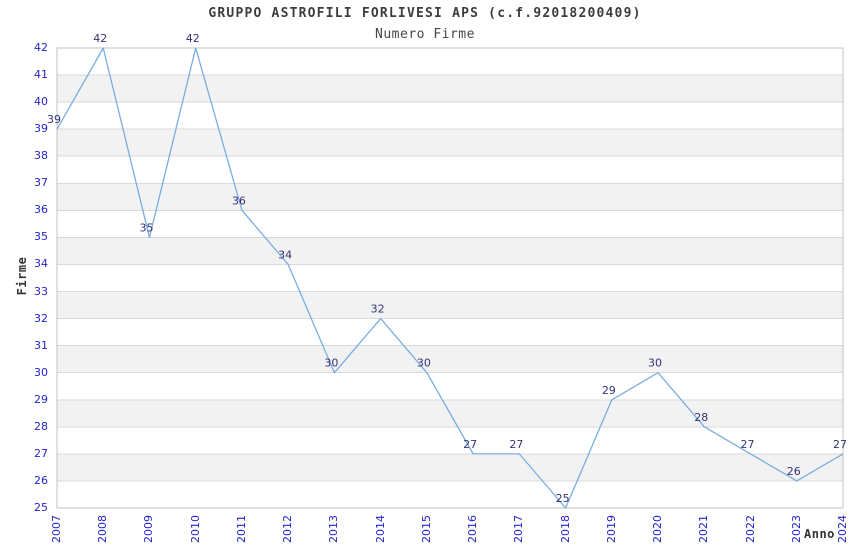  Describe the element at coordinates (41, 237) in the screenshot. I see `y-tick-label: 35` at that location.